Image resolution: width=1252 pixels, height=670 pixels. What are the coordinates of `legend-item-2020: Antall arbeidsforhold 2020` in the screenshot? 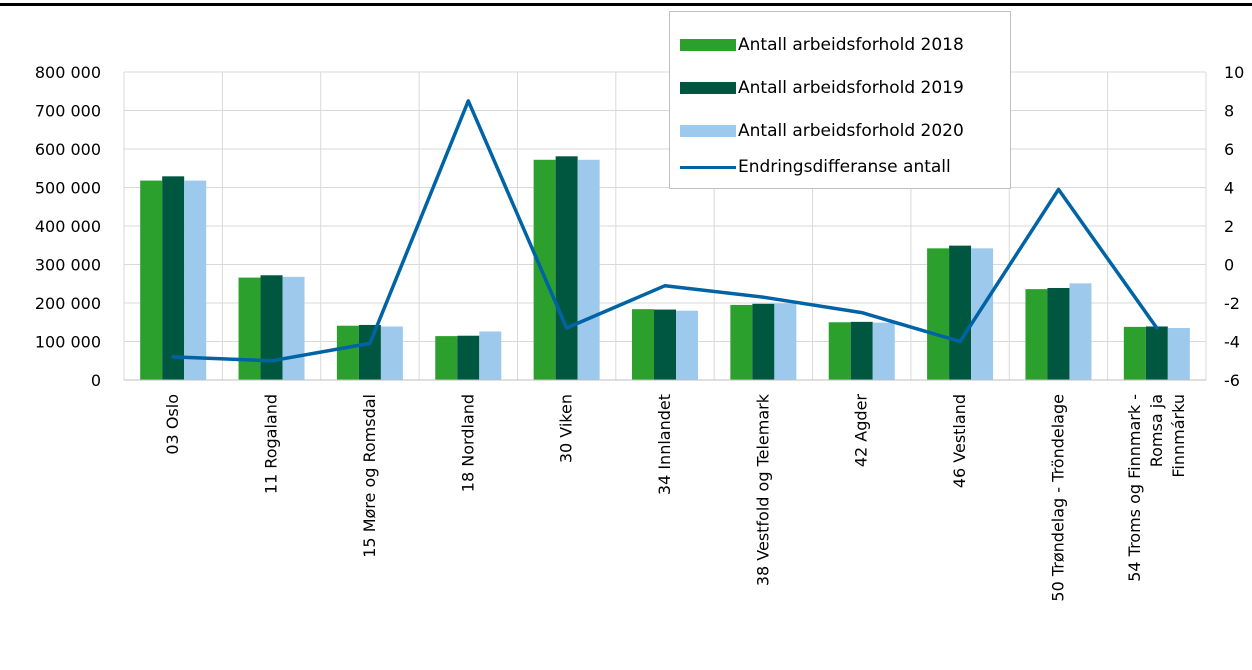 It's located at (822, 131).